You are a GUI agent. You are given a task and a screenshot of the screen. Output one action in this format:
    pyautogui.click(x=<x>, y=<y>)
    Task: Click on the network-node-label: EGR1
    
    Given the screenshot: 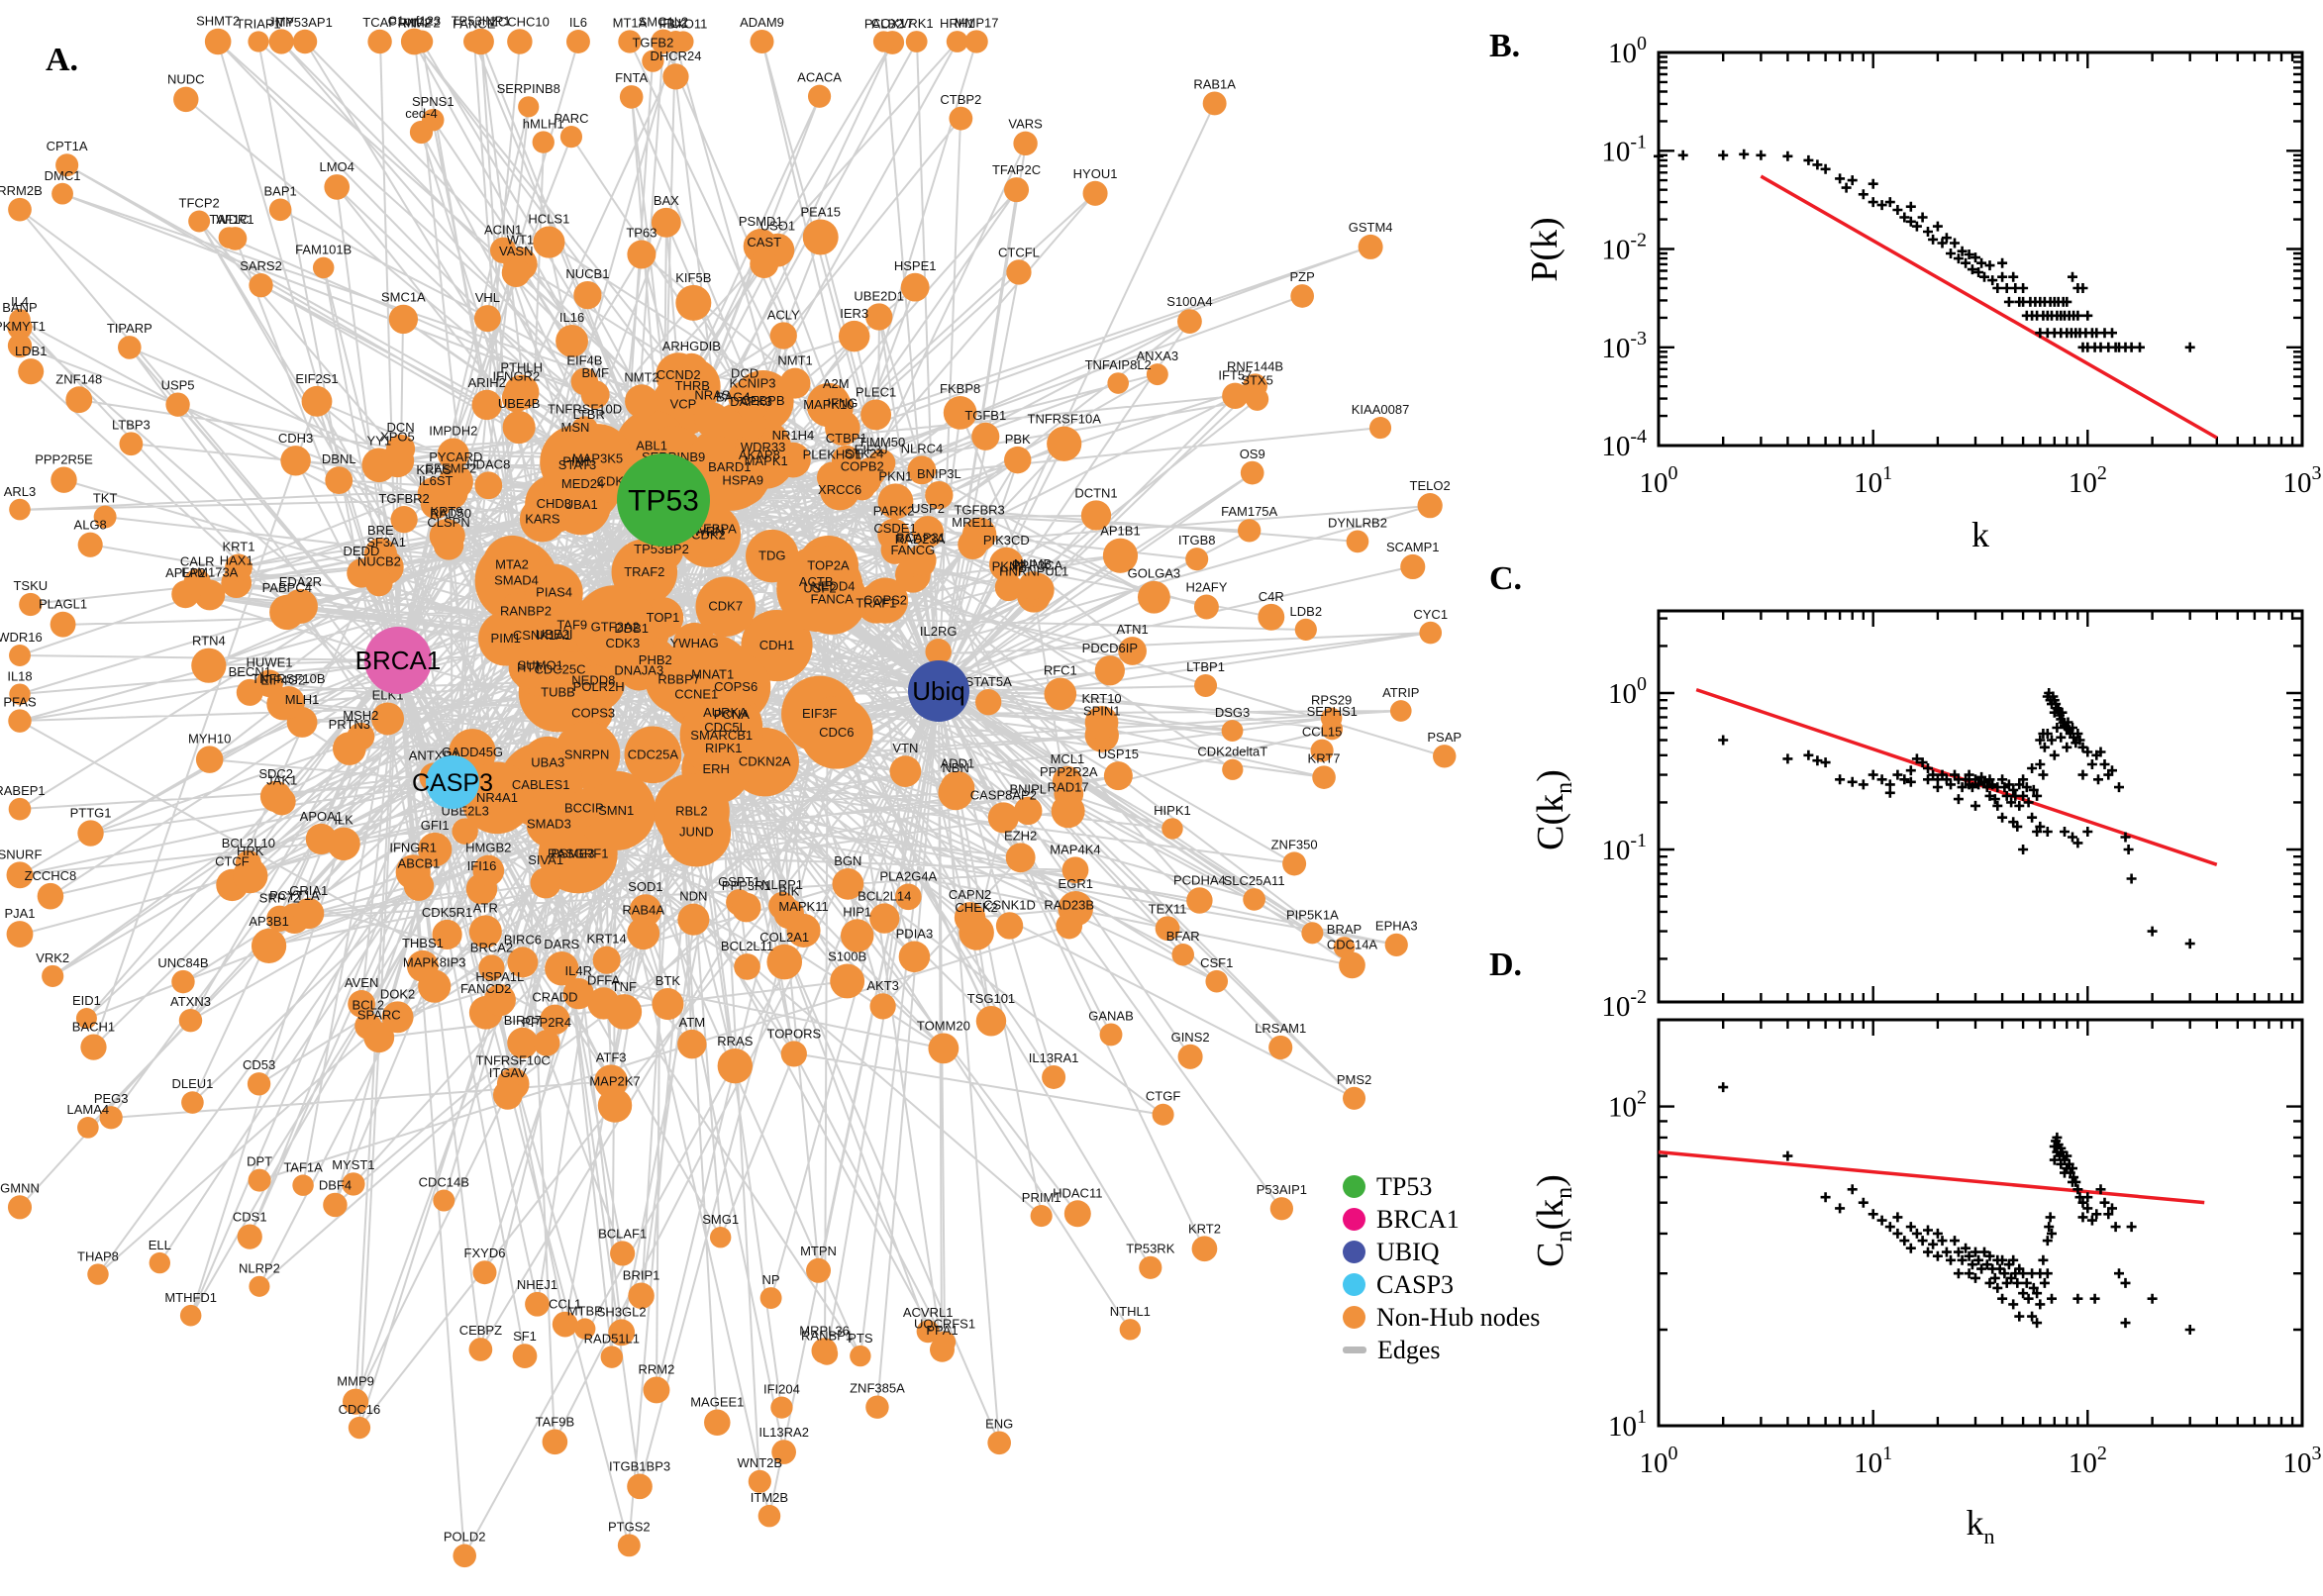 What is the action you would take?
    pyautogui.click(x=1076, y=883)
    